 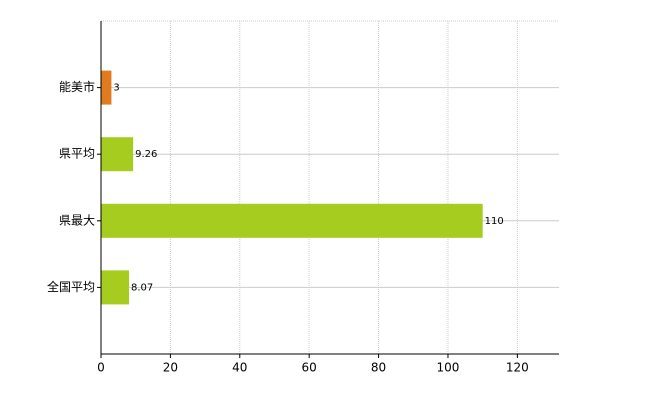 What do you see at coordinates (77, 220) in the screenshot?
I see `y-tick-label: 県最大` at bounding box center [77, 220].